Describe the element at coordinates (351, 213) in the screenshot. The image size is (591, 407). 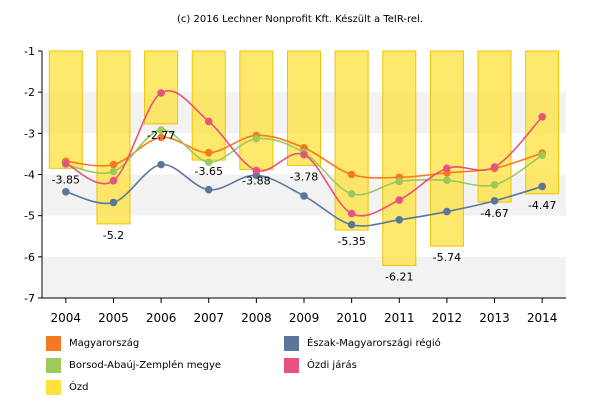
I see `point-series-3-2010` at that location.